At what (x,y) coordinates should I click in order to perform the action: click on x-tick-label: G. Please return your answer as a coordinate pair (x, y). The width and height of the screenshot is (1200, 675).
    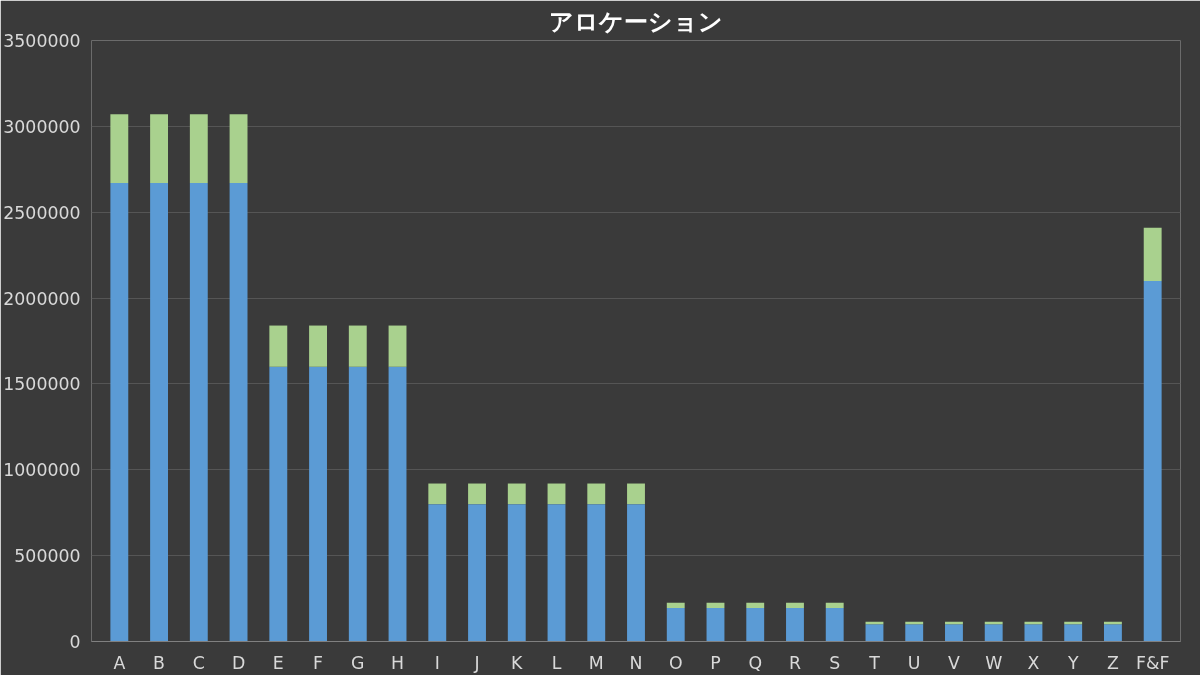
    Looking at the image, I should click on (358, 662).